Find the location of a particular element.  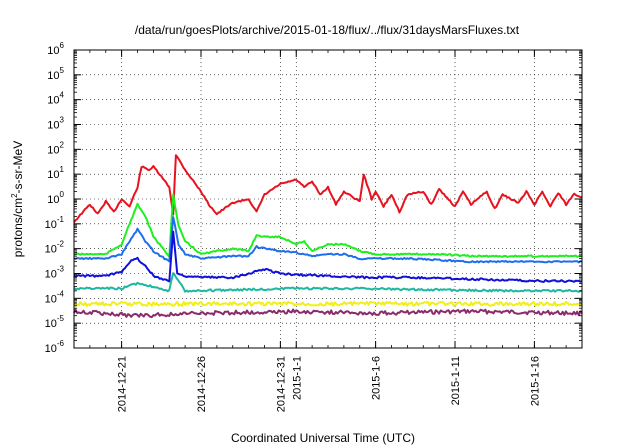

y-tick-label: 10⁻⁵ is located at coordinates (55, 322).